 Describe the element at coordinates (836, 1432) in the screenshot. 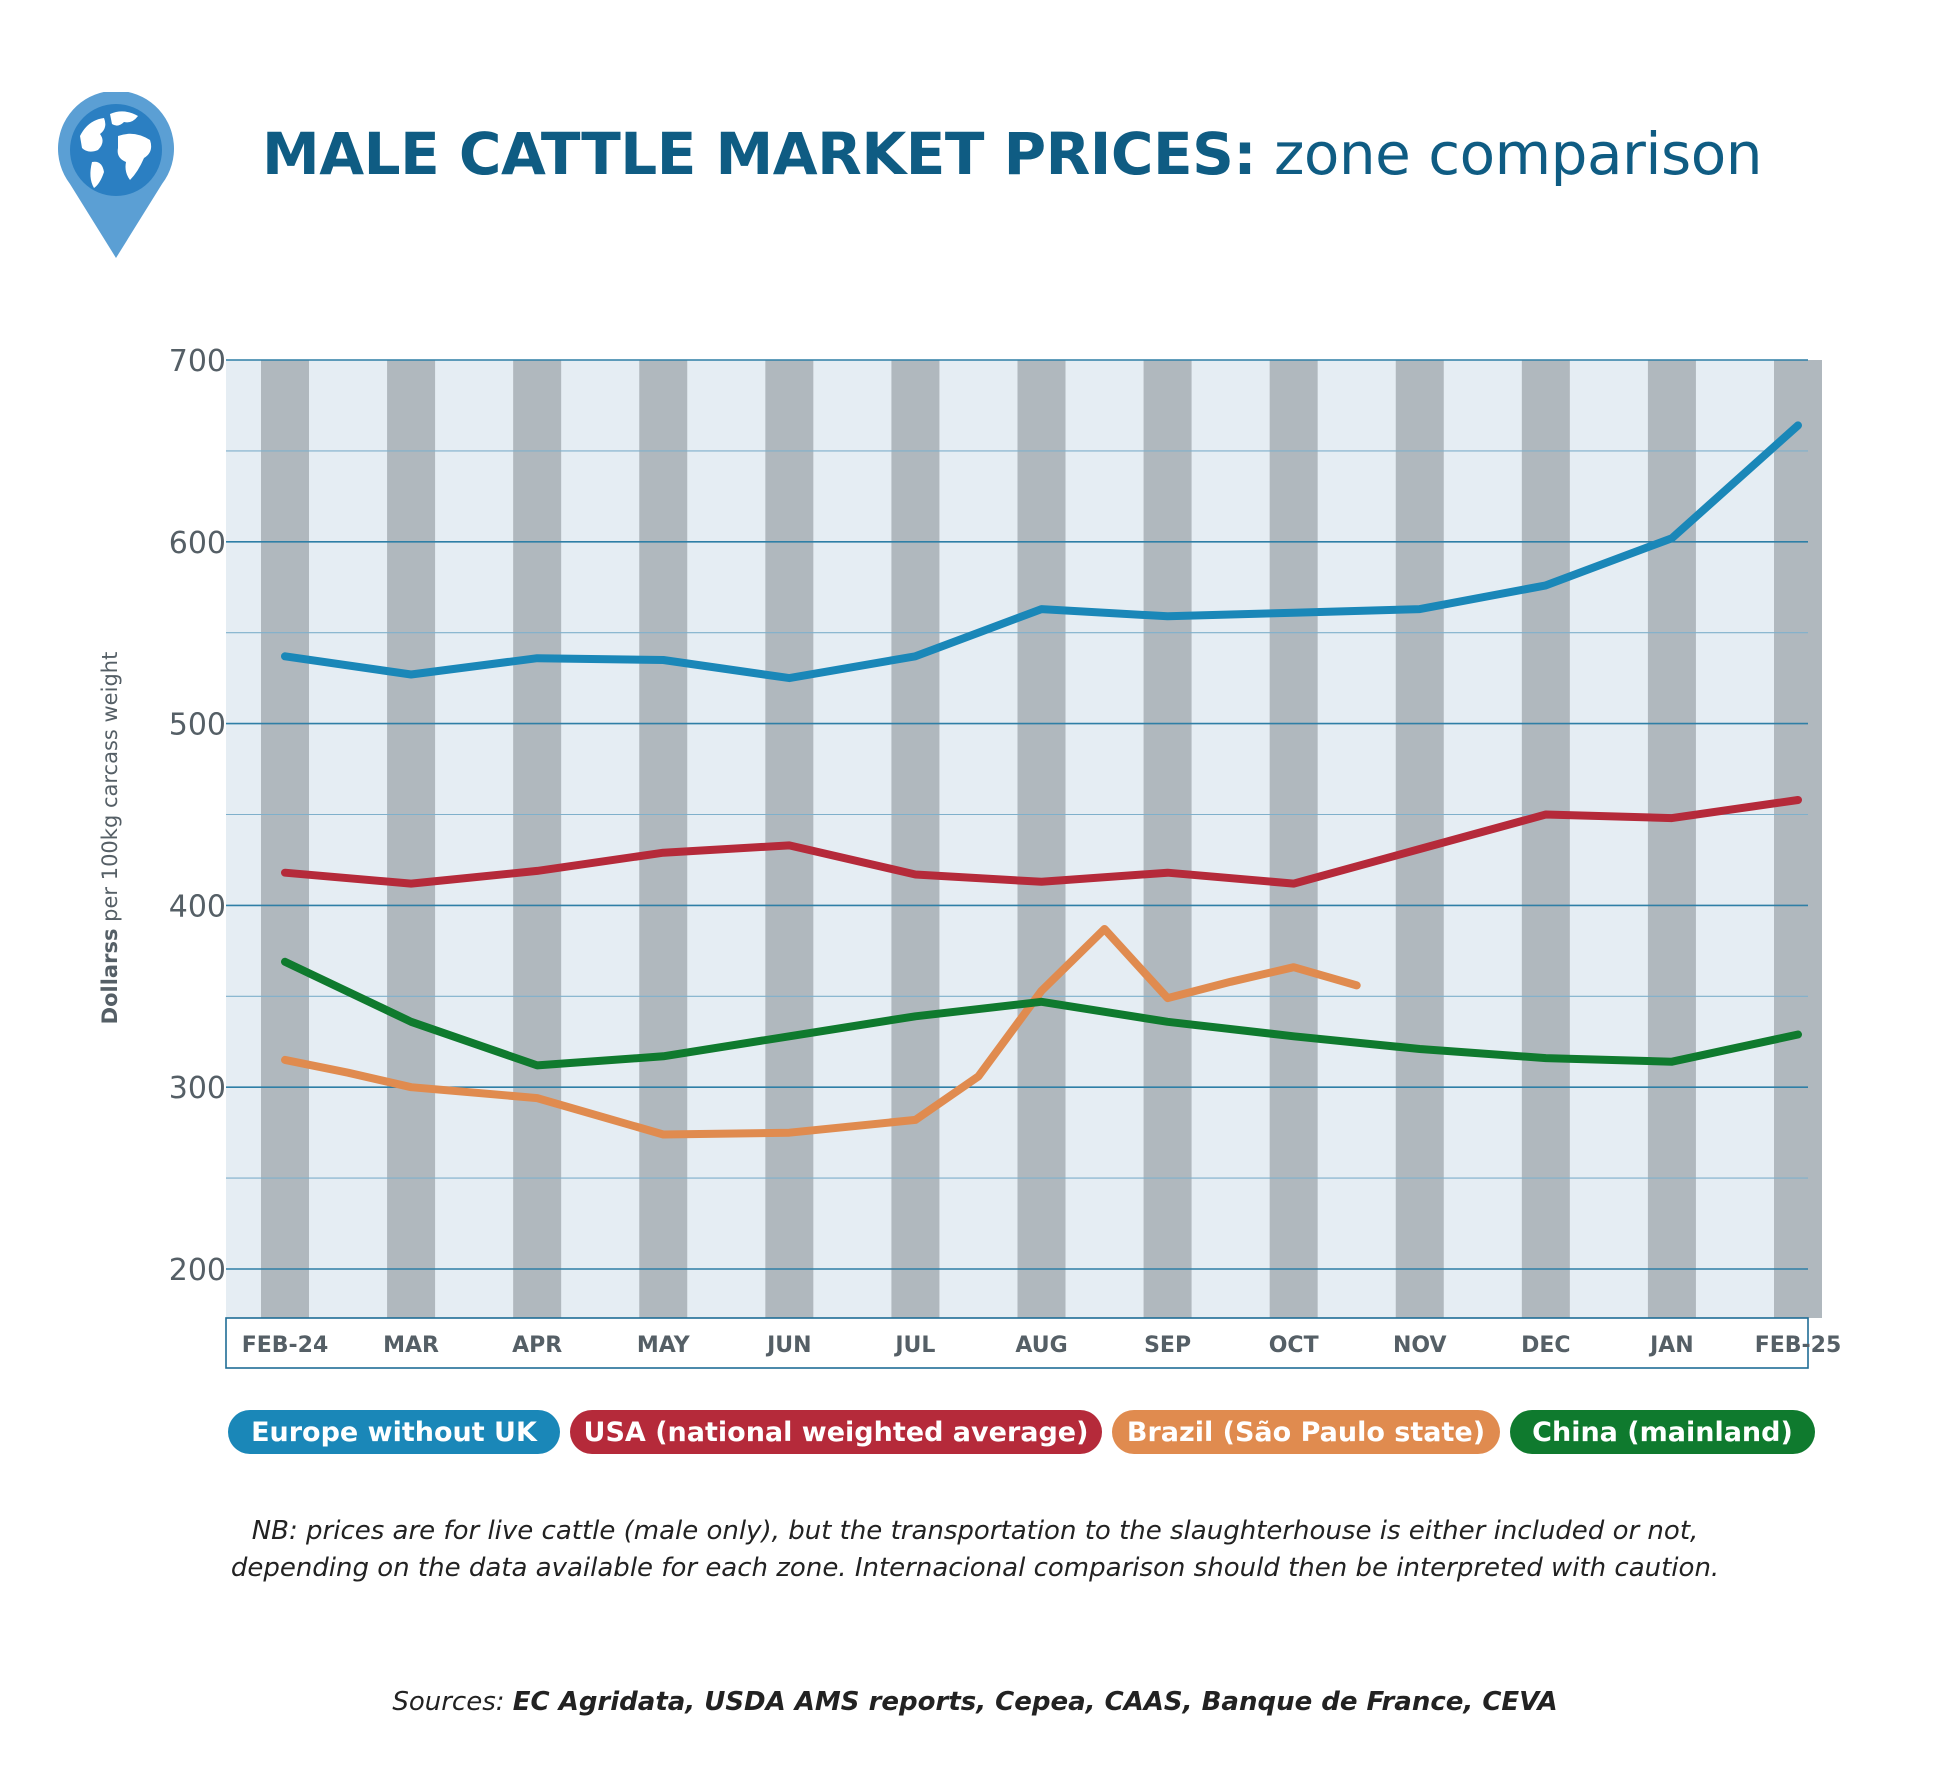

I see `legend-usa: USA (national weighted average)` at that location.